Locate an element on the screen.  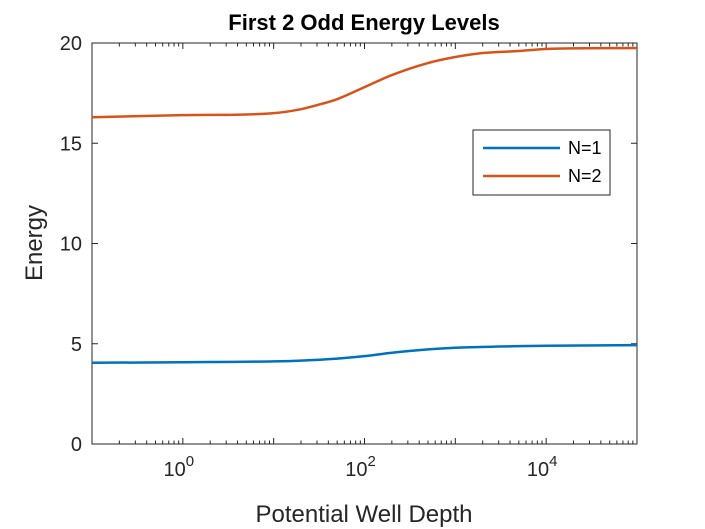
x-tick-label: 10⁴ is located at coordinates (542, 467).